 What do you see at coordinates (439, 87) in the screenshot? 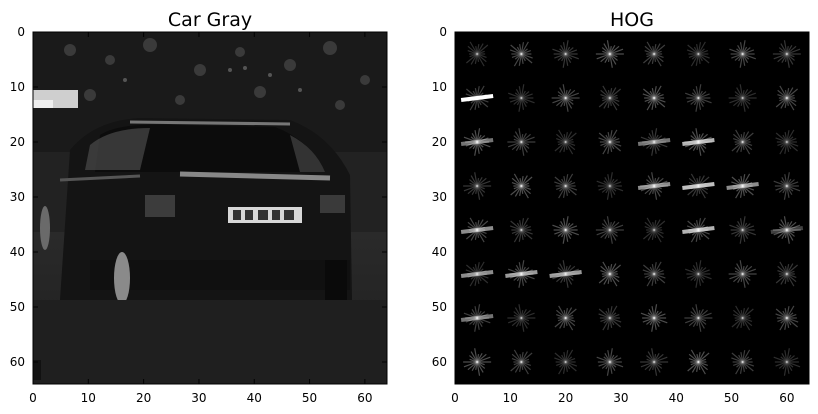
I see `y-tick-label: 10` at bounding box center [439, 87].